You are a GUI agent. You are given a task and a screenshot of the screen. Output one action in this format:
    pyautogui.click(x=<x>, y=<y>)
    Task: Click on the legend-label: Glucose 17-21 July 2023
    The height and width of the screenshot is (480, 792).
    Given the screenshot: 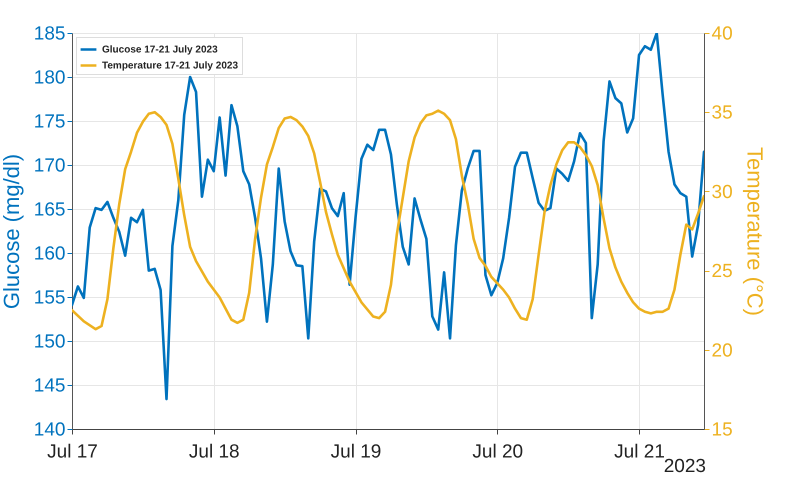 What is the action you would take?
    pyautogui.click(x=160, y=50)
    